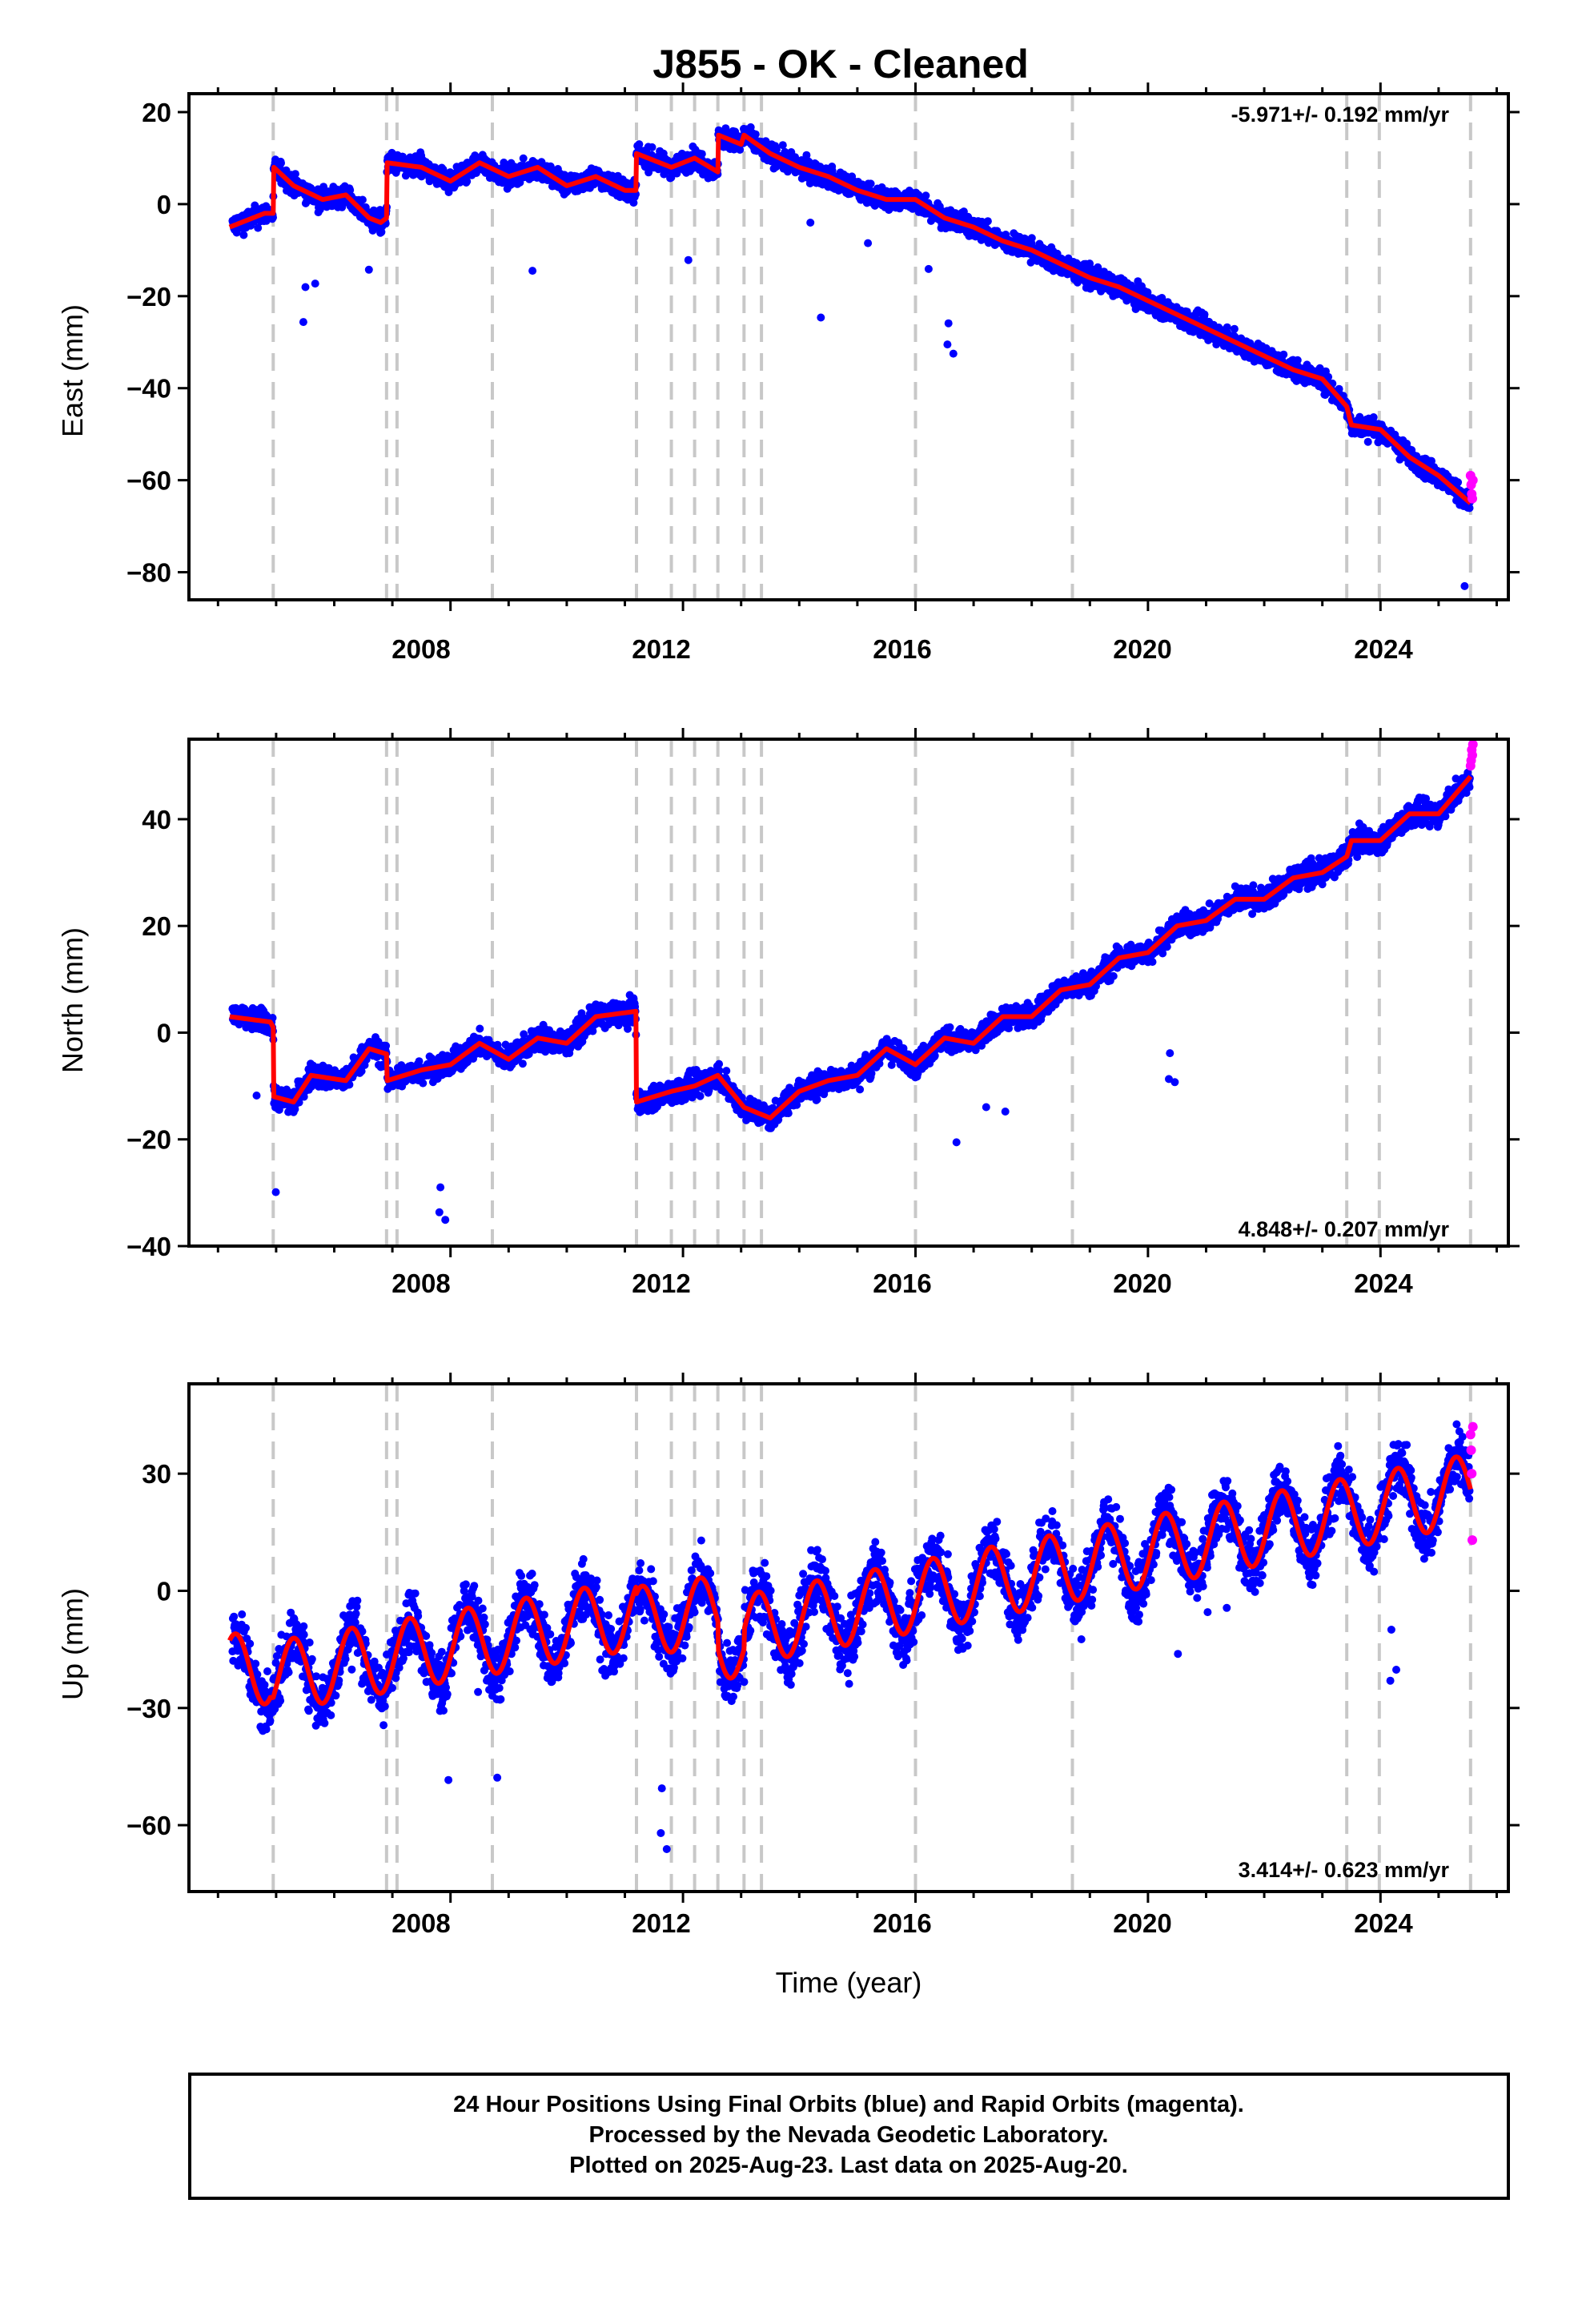 This screenshot has width=1582, height=2324. Describe the element at coordinates (148, 573) in the screenshot. I see `y-tick-label: −80` at that location.